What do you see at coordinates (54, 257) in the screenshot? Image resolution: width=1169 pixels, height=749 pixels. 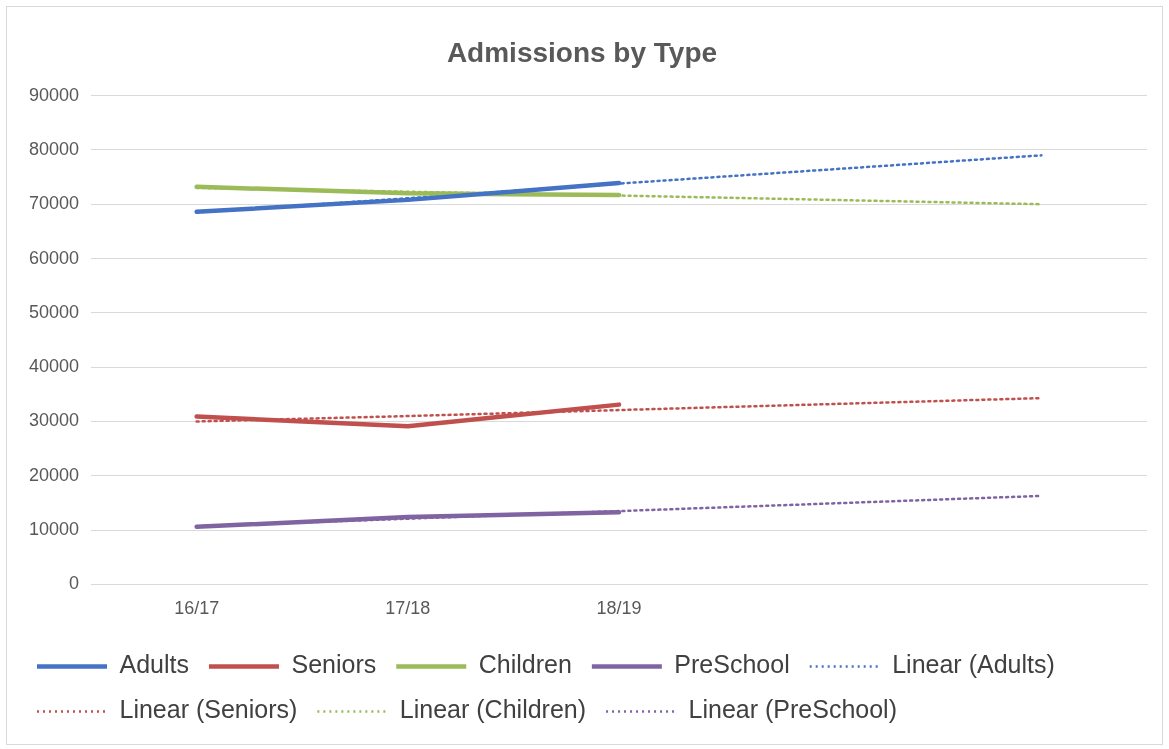 I see `y-tick-label: 60000` at bounding box center [54, 257].